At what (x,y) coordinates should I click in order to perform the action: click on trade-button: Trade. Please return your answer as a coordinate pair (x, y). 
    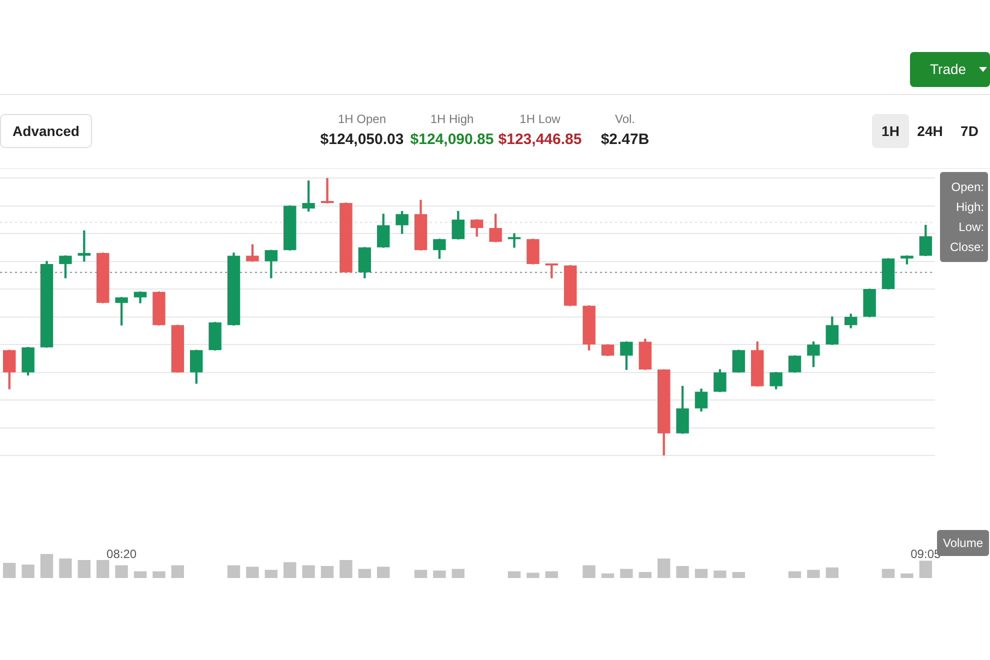
    Looking at the image, I should click on (950, 69).